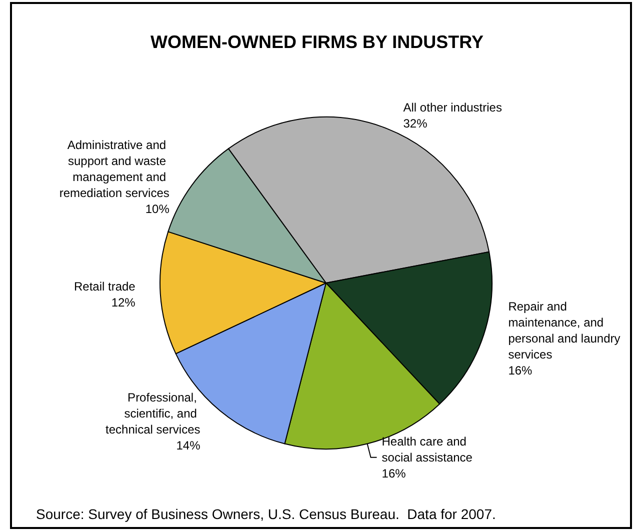 This screenshot has height=531, width=634. Describe the element at coordinates (317, 42) in the screenshot. I see `chart-title: WOMEN-OWNED FIRMS BY INDUSTRY` at that location.